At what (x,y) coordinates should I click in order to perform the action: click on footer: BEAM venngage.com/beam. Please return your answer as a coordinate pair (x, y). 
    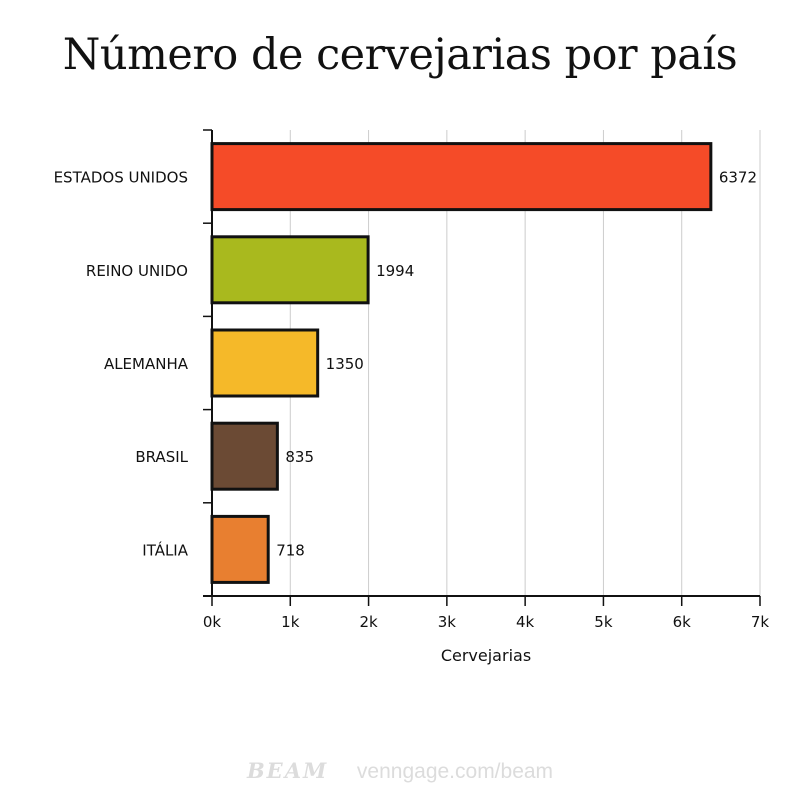
    Looking at the image, I should click on (400, 771).